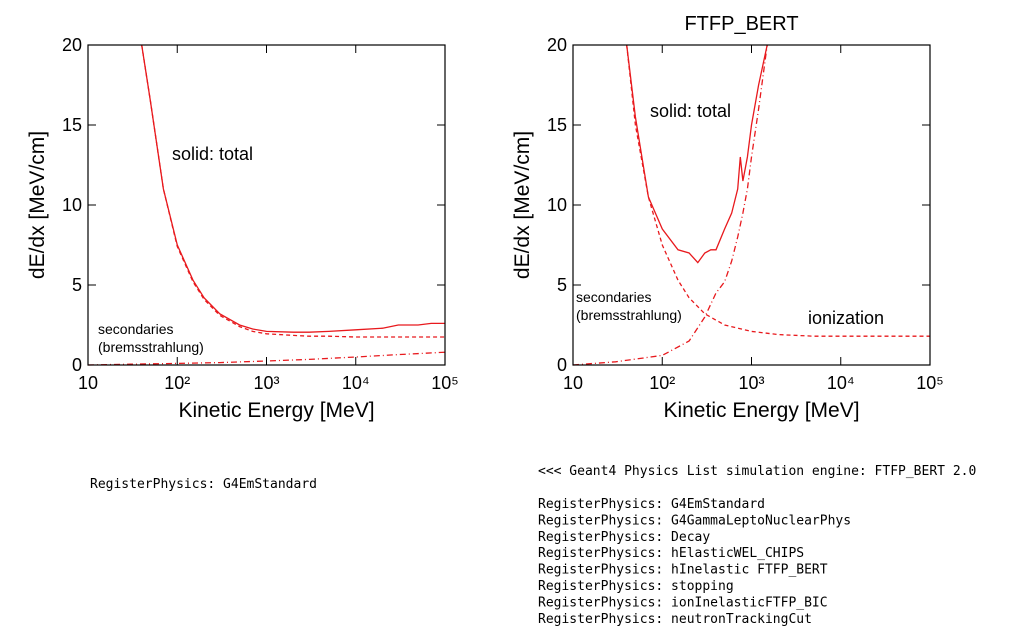  What do you see at coordinates (636, 586) in the screenshot?
I see `console-line: RegisterPhysics: stopping` at bounding box center [636, 586].